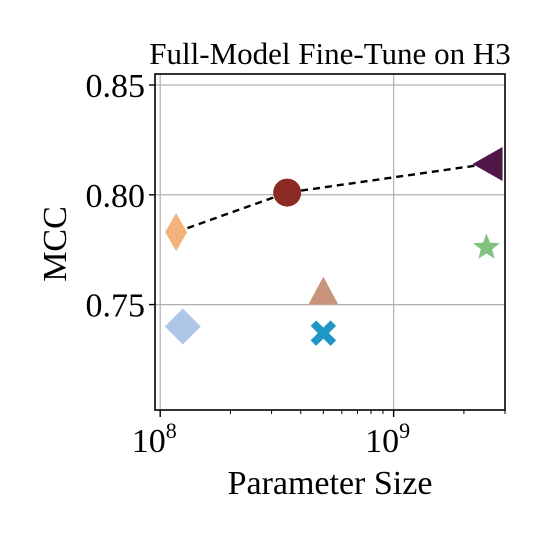 The height and width of the screenshot is (545, 545). Describe the element at coordinates (323, 290) in the screenshot. I see `point-triangle-up` at that location.